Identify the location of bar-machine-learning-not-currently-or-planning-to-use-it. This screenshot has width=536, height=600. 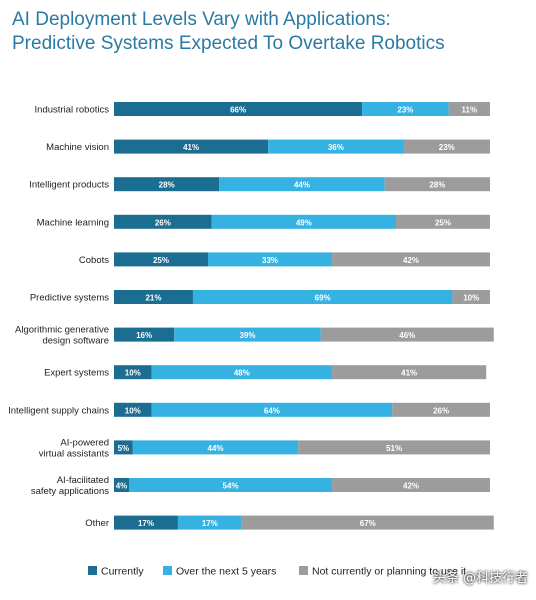
(443, 221).